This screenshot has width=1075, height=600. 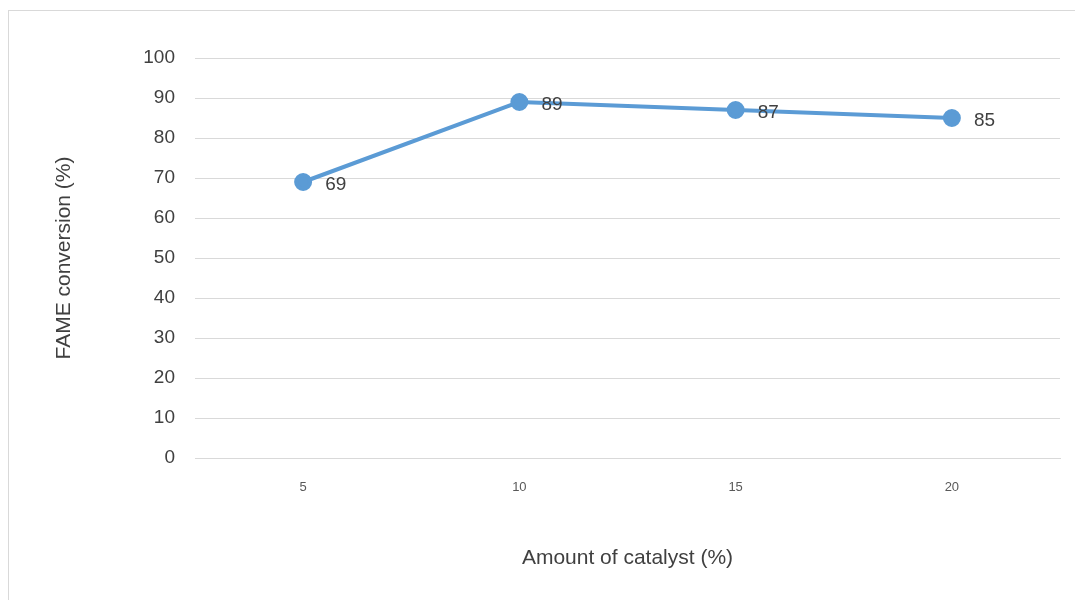 I want to click on x-tick-label: 10, so click(x=519, y=487).